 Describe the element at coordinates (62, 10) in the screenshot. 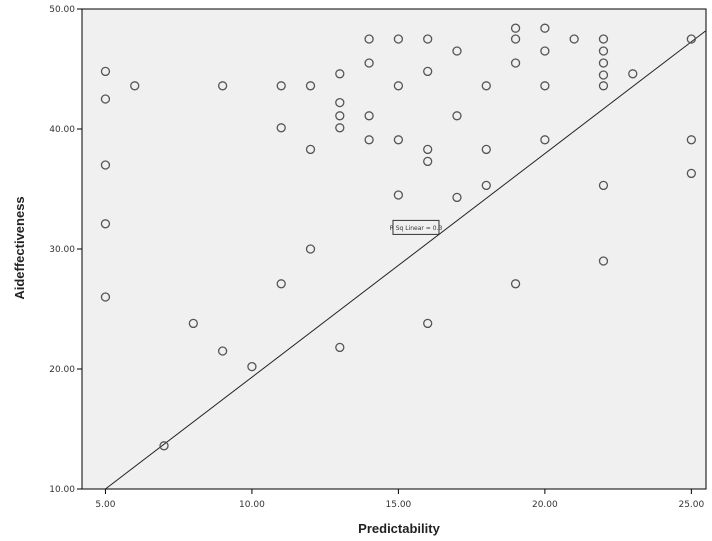

I see `y-tick-label: 50.00` at that location.